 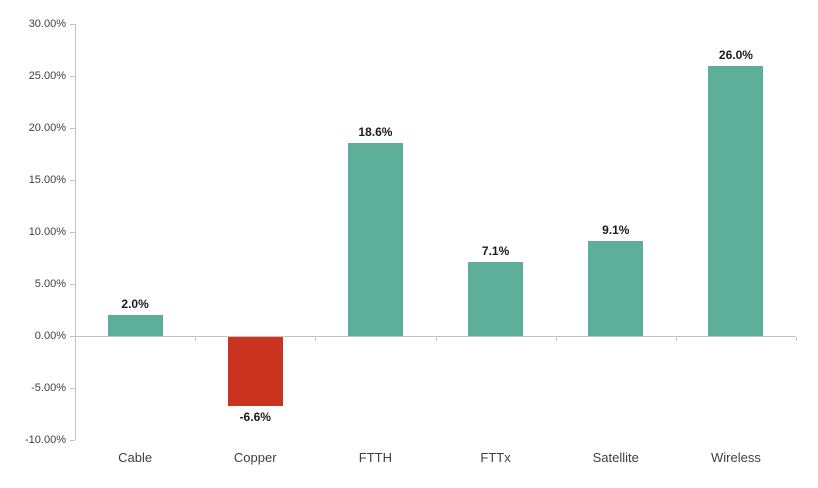 What do you see at coordinates (375, 457) in the screenshot?
I see `category-label-ftth: FTTH` at bounding box center [375, 457].